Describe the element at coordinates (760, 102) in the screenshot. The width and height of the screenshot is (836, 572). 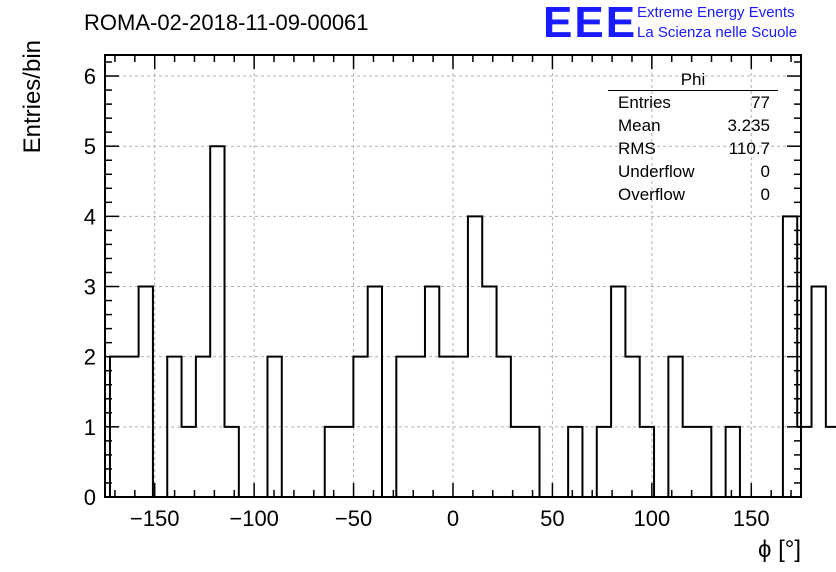
I see `stats-value: 77` at that location.